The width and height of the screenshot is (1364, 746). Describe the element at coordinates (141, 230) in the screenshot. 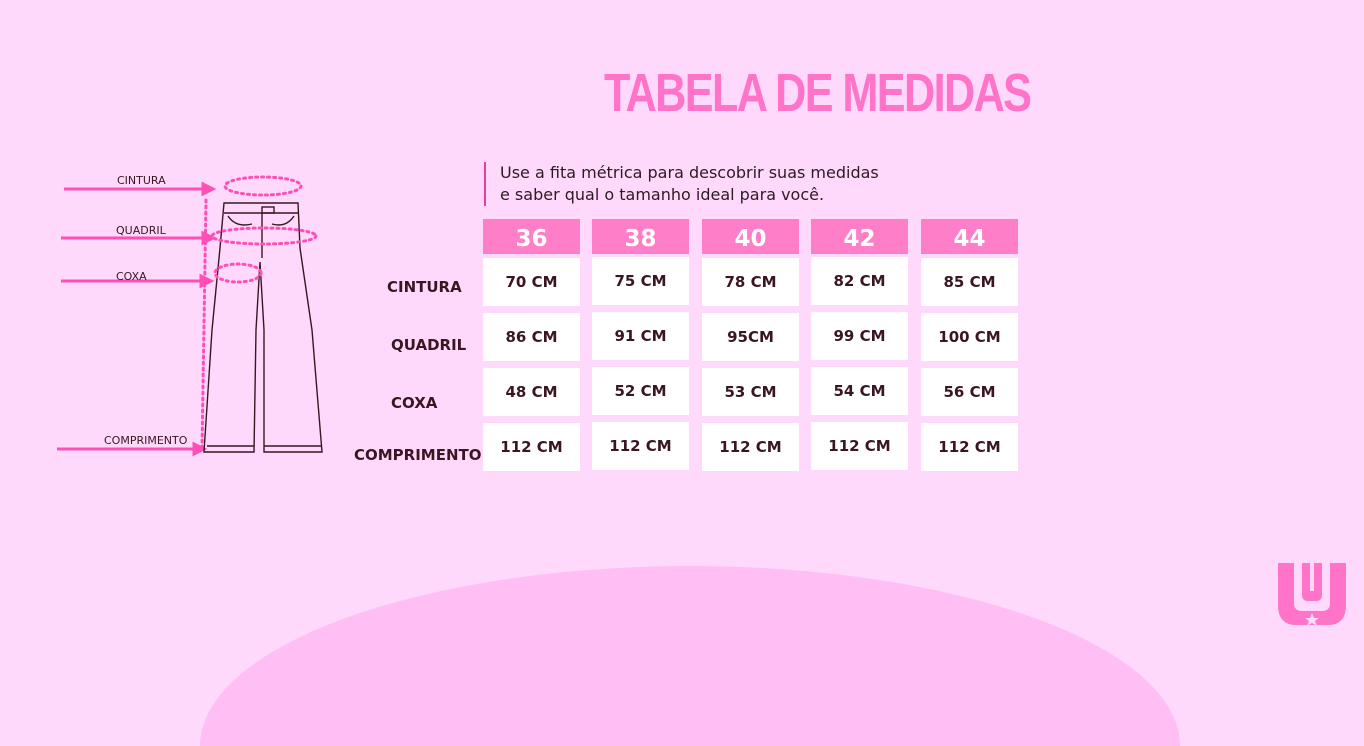

I see `diagram-label-quadril: QUADRIL` at that location.